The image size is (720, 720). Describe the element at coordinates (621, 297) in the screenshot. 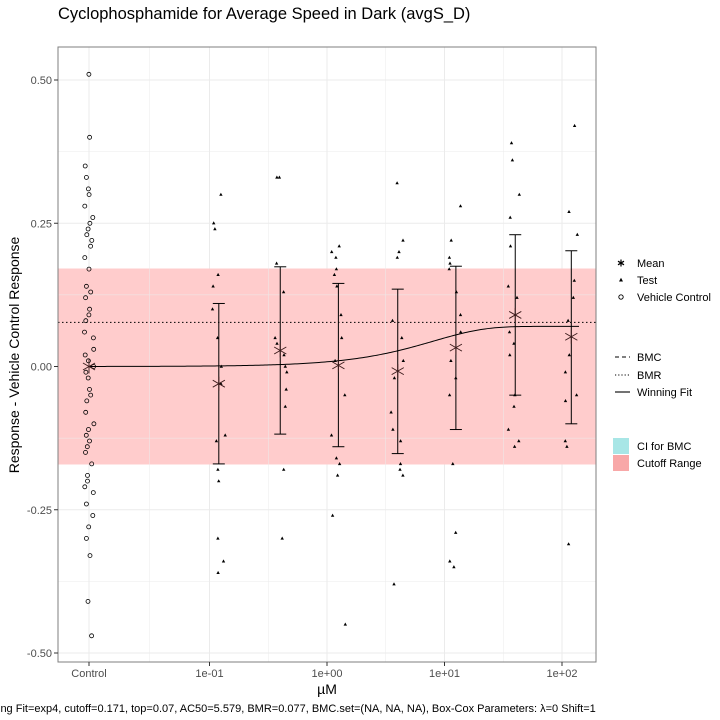

I see `legend-control-symbol` at that location.